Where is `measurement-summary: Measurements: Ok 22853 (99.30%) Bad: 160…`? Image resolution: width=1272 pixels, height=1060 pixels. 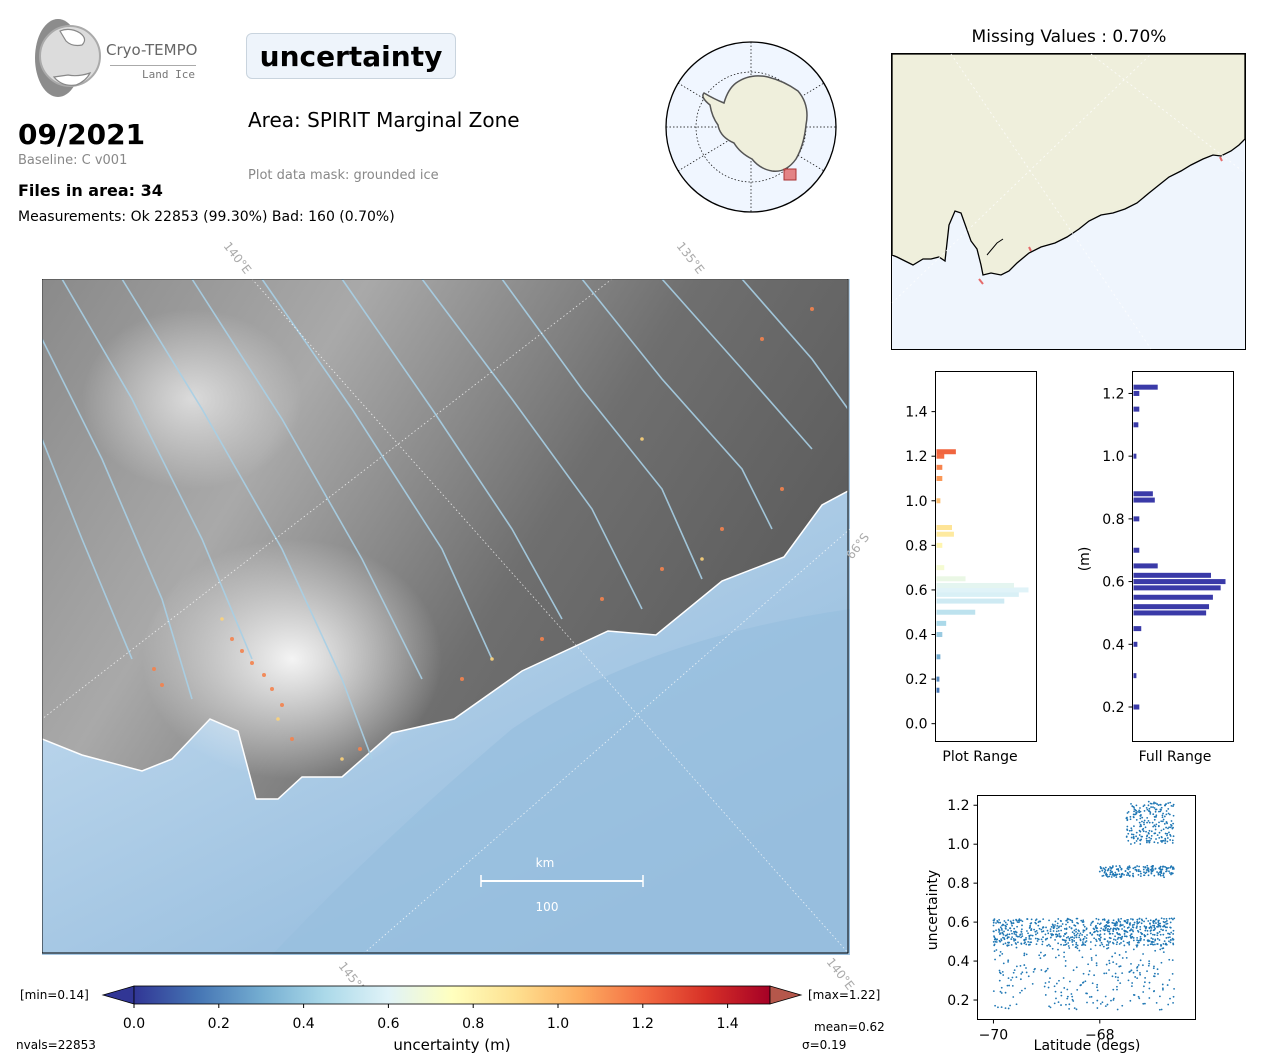 measurement-summary: Measurements: Ok 22853 (99.30%) Bad: 160… is located at coordinates (206, 217).